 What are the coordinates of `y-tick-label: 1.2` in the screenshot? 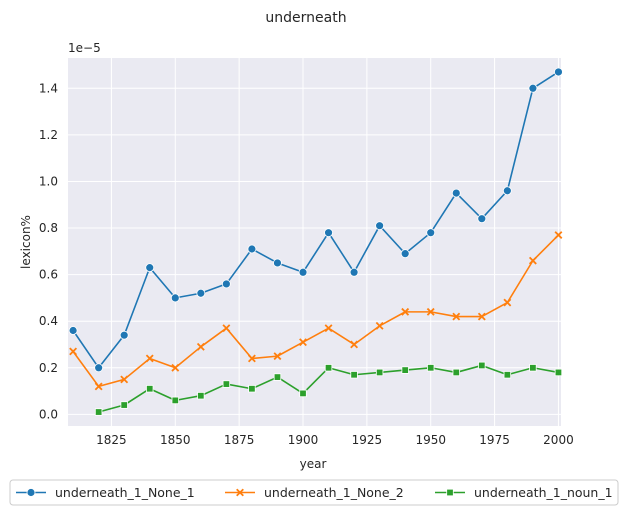 It's located at (48, 135).